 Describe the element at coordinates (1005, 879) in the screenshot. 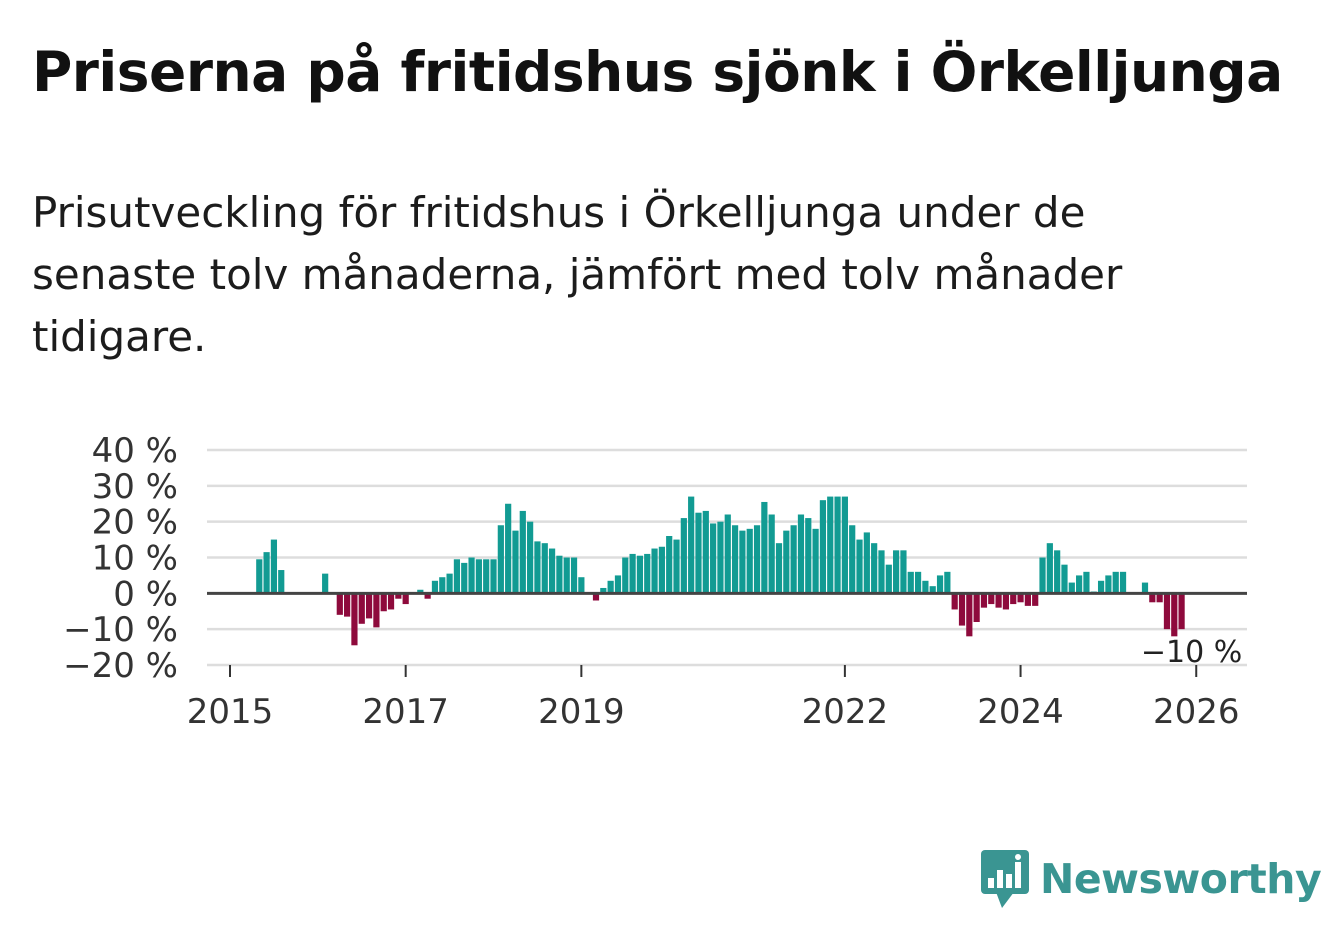

I see `newsworthy-logo-icon` at that location.